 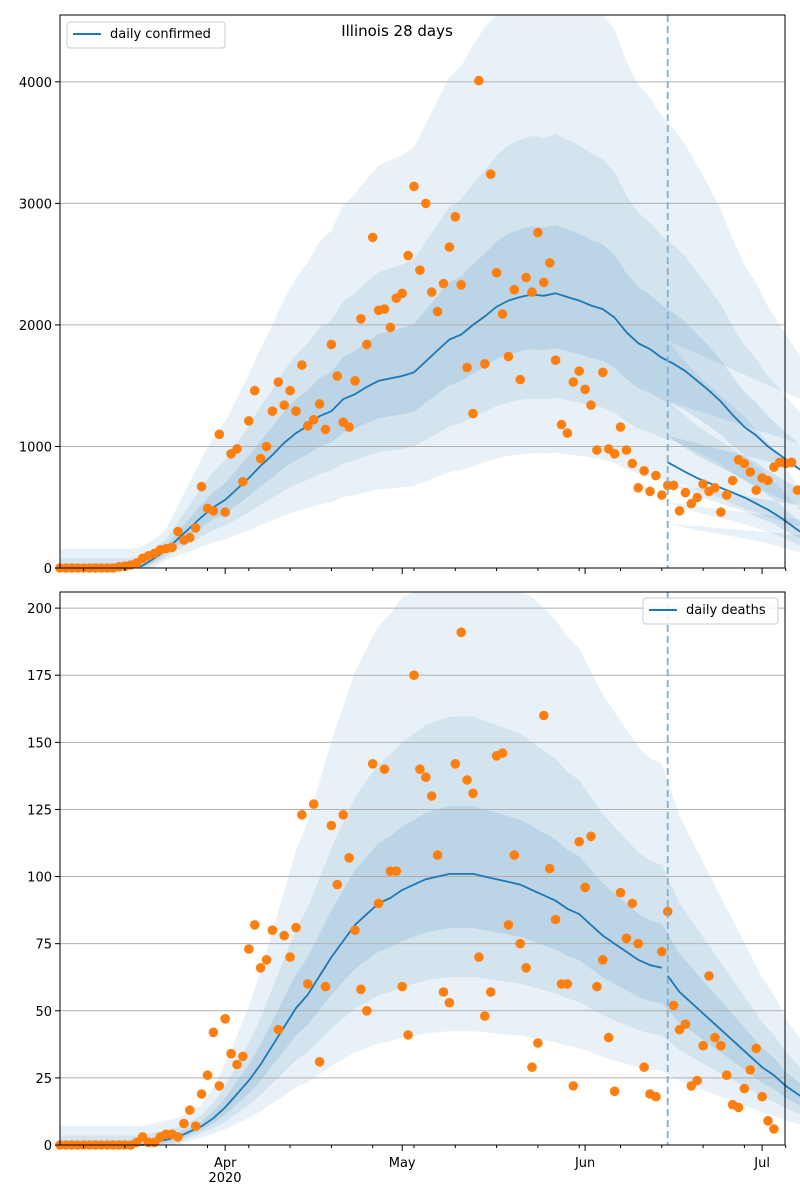 I want to click on legend-box, so click(x=710, y=611).